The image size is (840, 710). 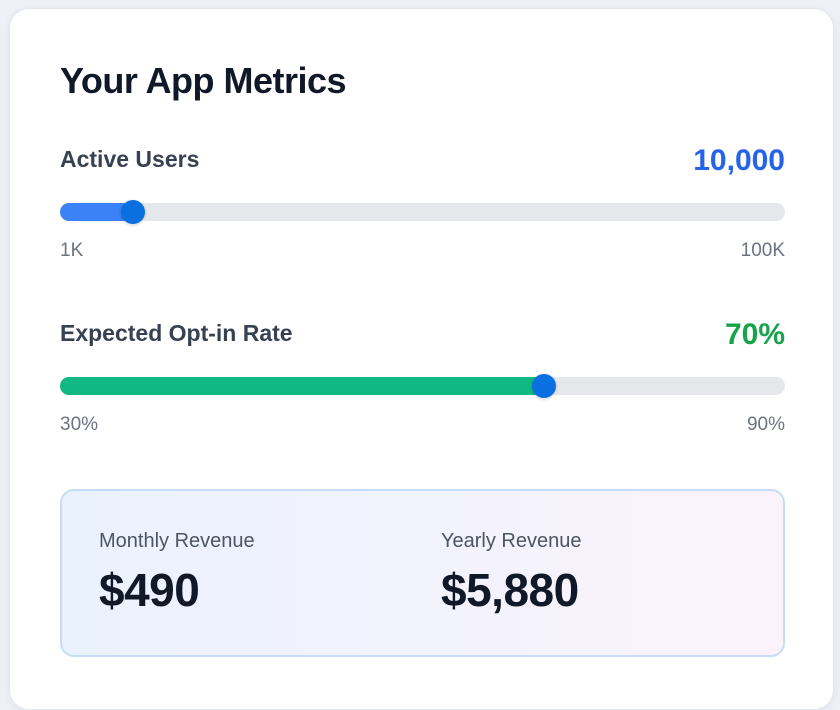 What do you see at coordinates (203, 80) in the screenshot?
I see `card-title: Your App Metrics` at bounding box center [203, 80].